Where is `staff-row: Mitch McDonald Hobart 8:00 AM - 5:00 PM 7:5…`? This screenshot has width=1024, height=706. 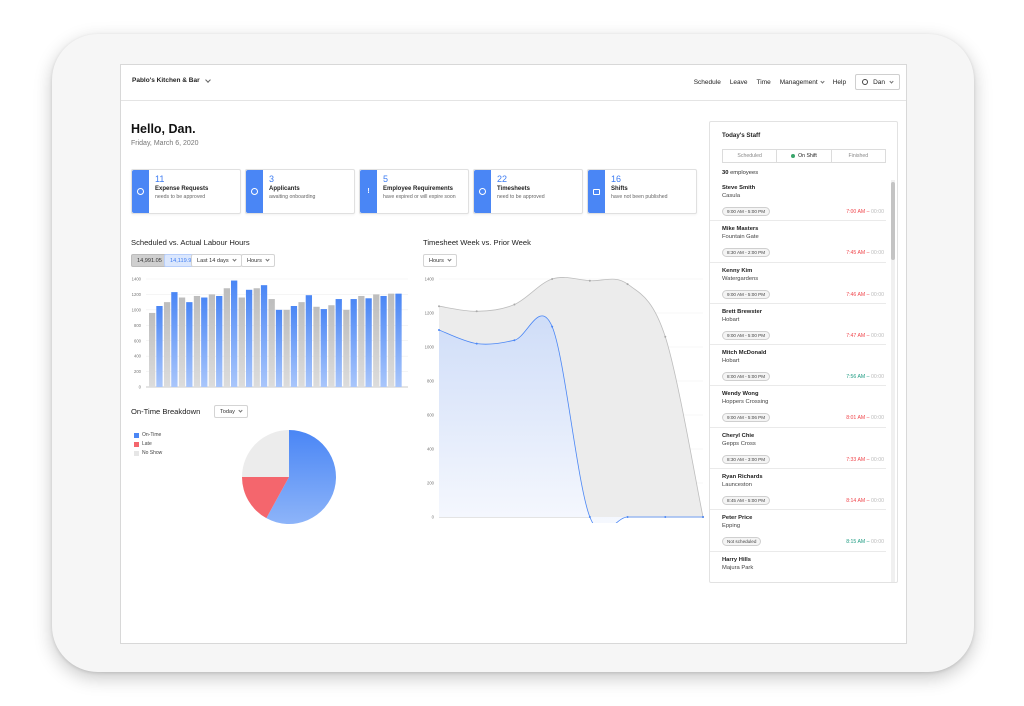
staff-row: Mitch McDonald Hobart 8:00 AM - 5:00 PM 7:5… is located at coordinates (798, 366).